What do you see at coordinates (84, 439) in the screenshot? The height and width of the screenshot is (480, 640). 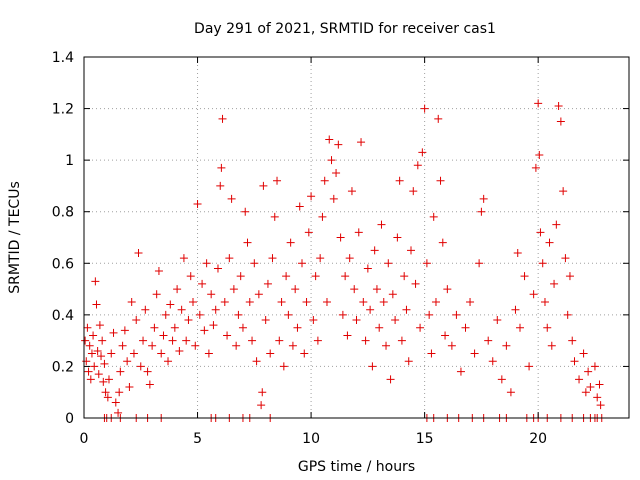 I see `x-tick-label: 0` at bounding box center [84, 439].